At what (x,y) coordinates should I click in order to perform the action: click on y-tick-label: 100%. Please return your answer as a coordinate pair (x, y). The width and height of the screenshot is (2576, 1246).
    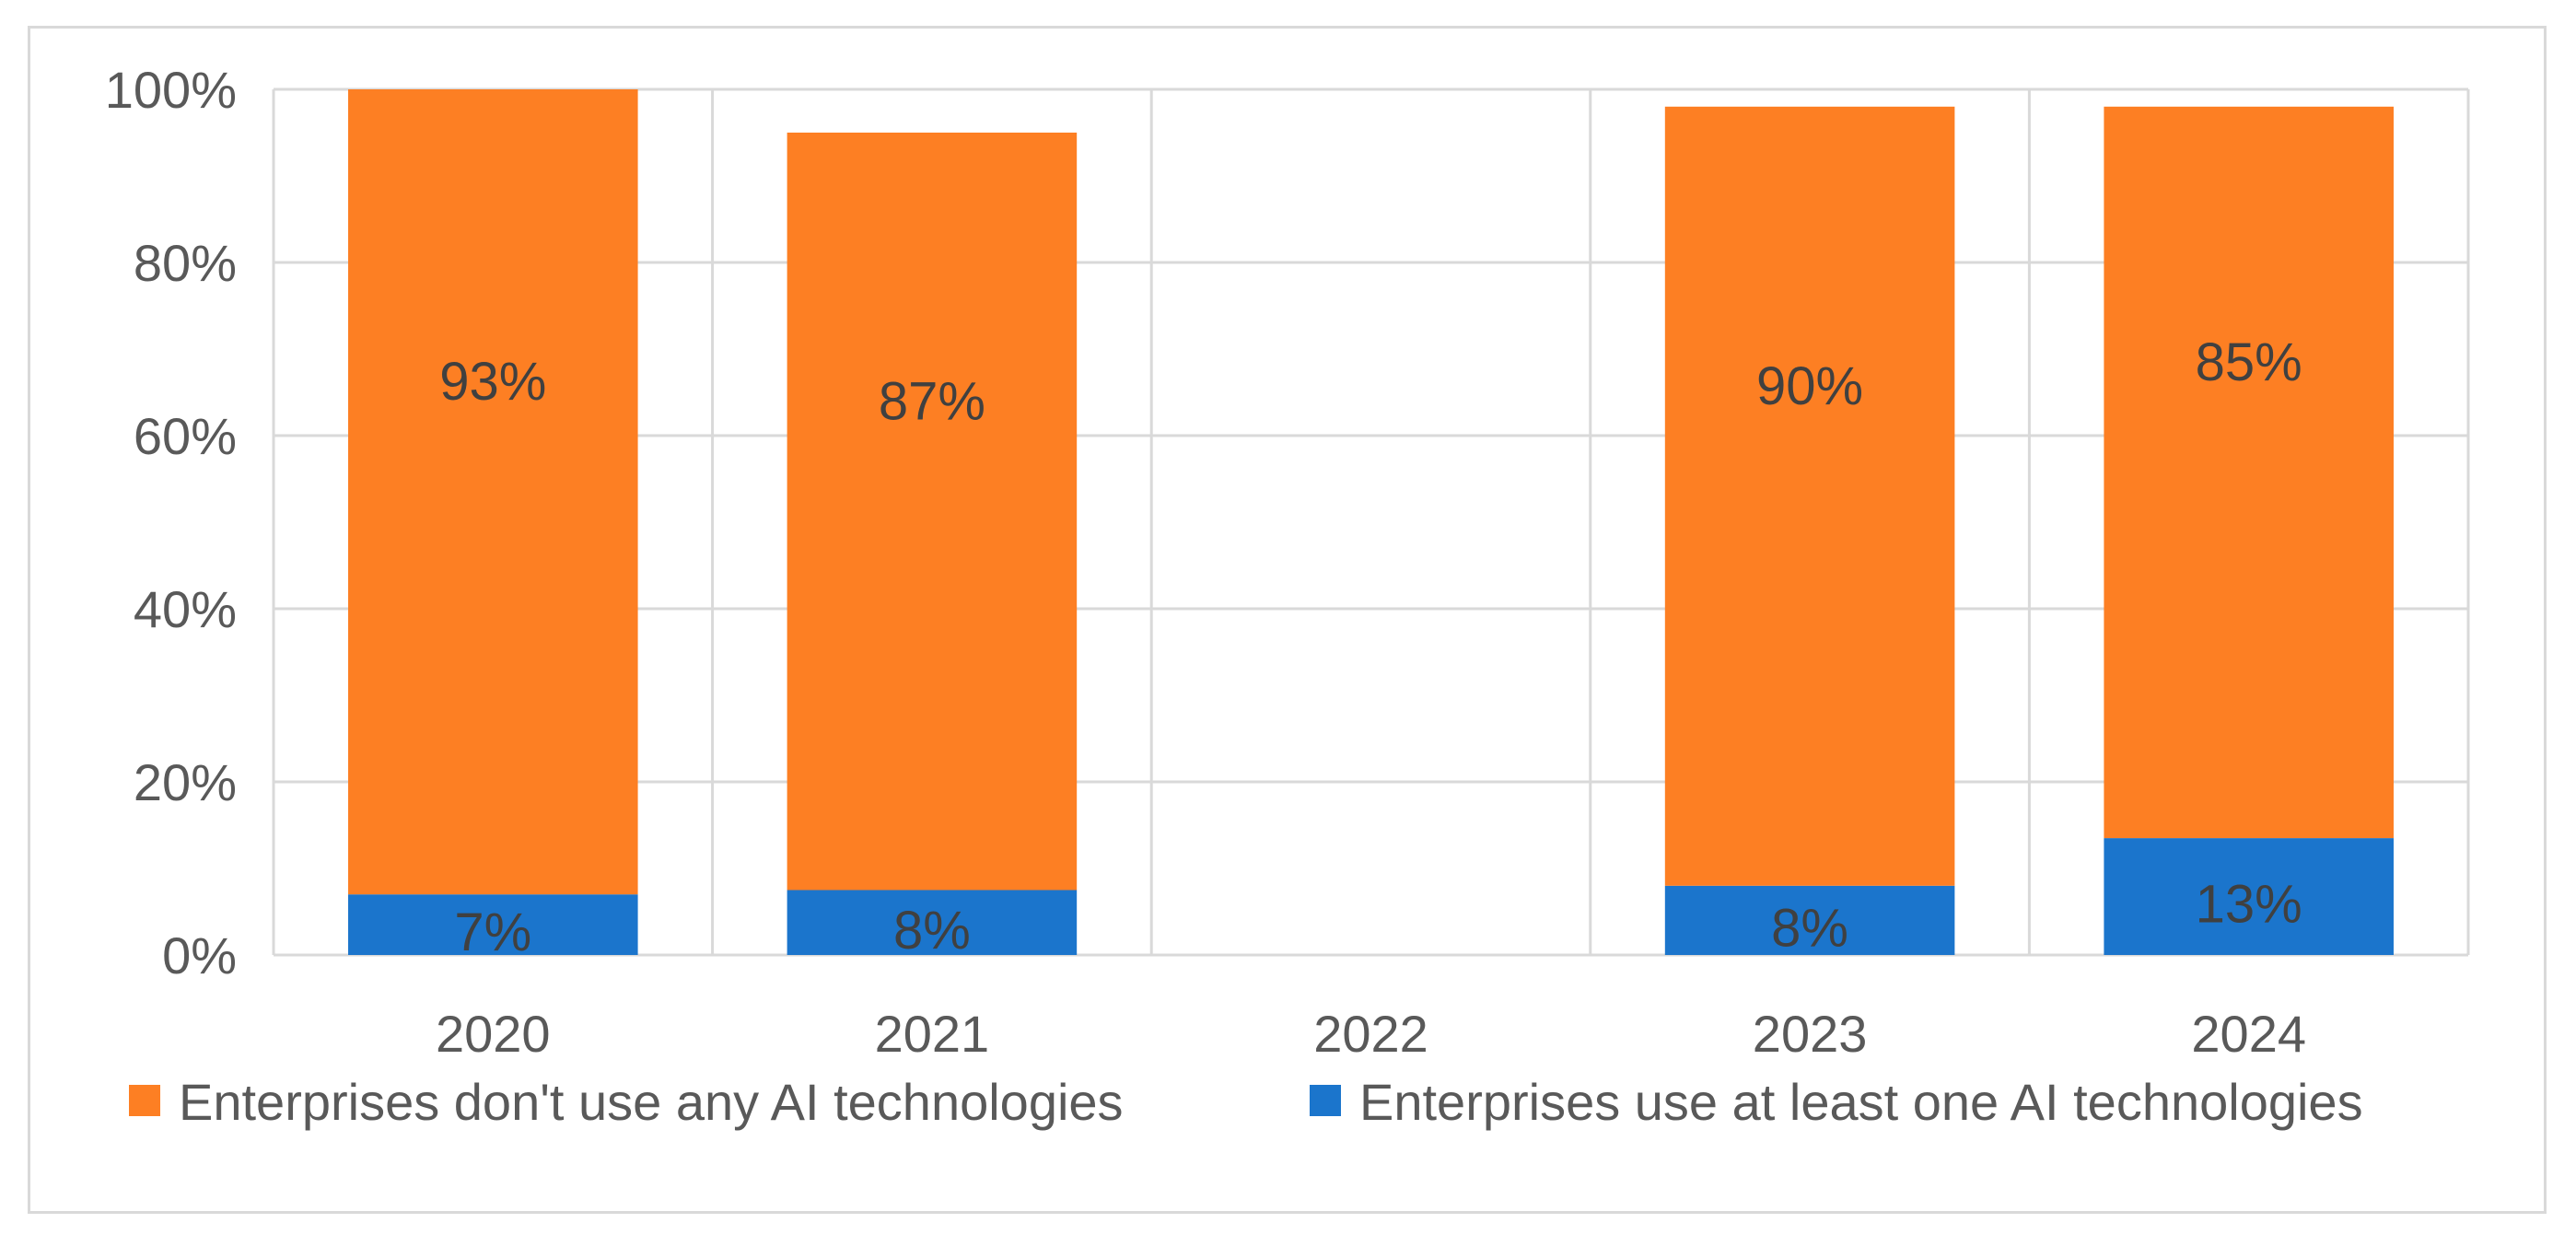
    Looking at the image, I should click on (171, 90).